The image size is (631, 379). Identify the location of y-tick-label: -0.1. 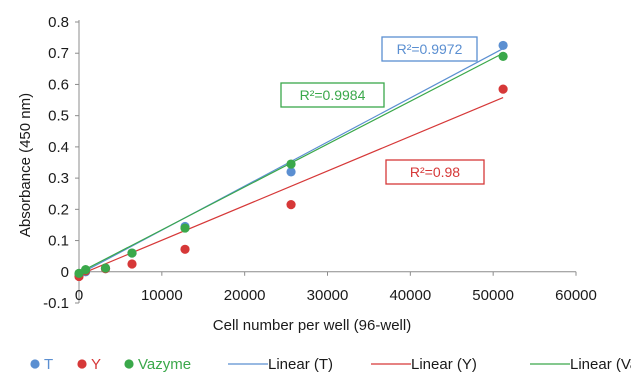
(56, 303).